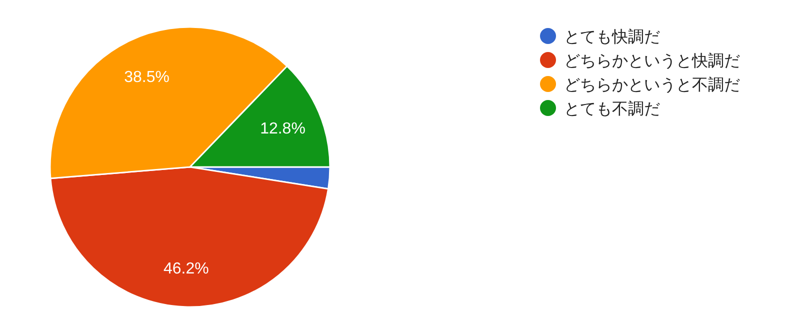 This screenshot has width=790, height=314. Describe the element at coordinates (147, 77) in the screenshot. I see `data-label: 38.5%` at that location.